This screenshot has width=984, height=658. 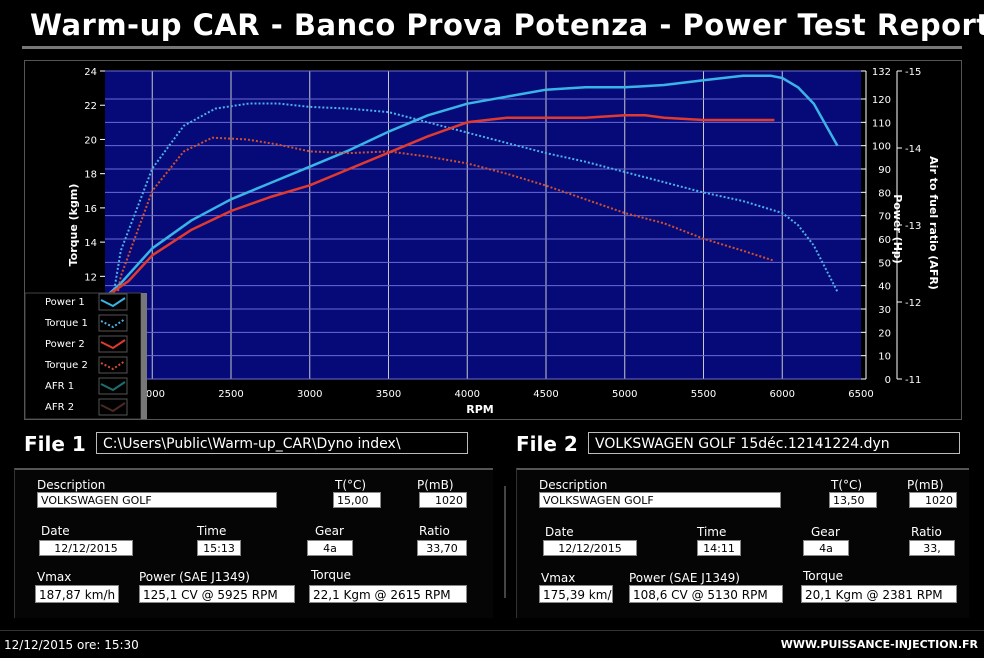 I want to click on file2-path-field: VOLKSWAGEN GOLF 15déc.12141224.dyn, so click(x=774, y=443).